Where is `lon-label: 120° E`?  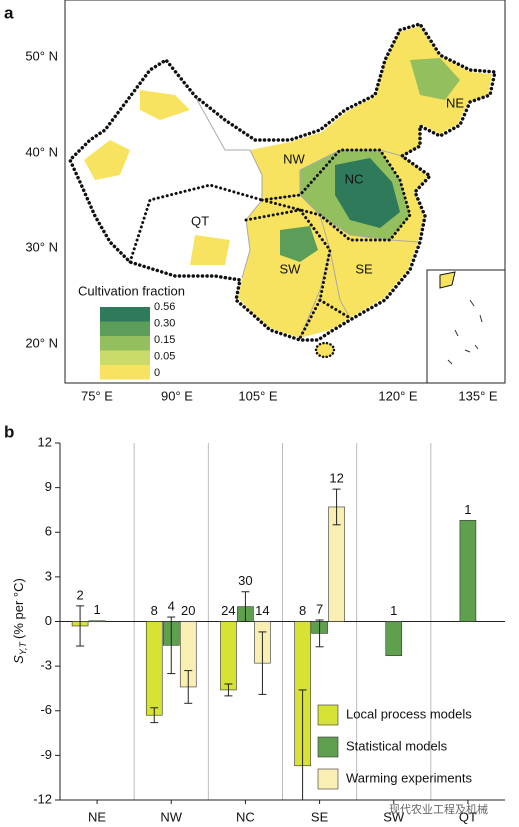
lon-label: 120° E is located at coordinates (398, 395).